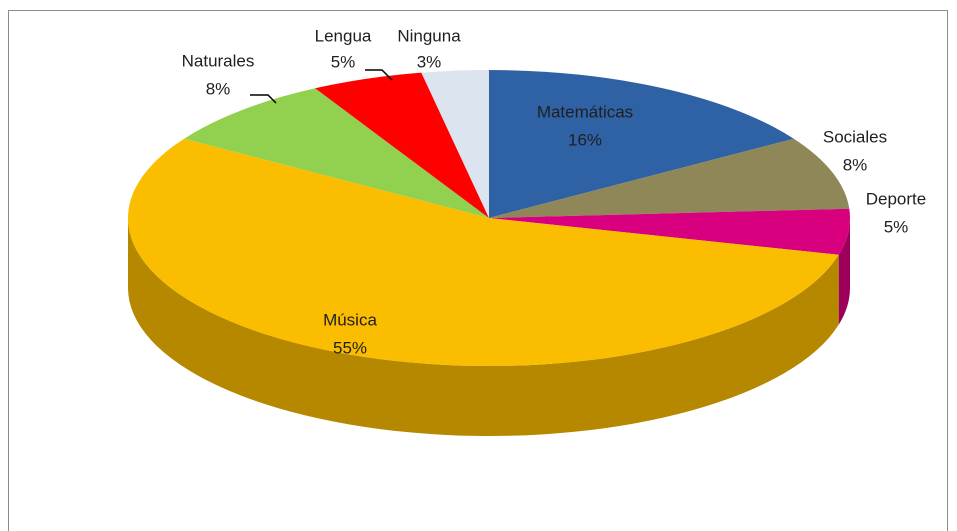 The width and height of the screenshot is (957, 531). I want to click on value-label: 3%, so click(429, 61).